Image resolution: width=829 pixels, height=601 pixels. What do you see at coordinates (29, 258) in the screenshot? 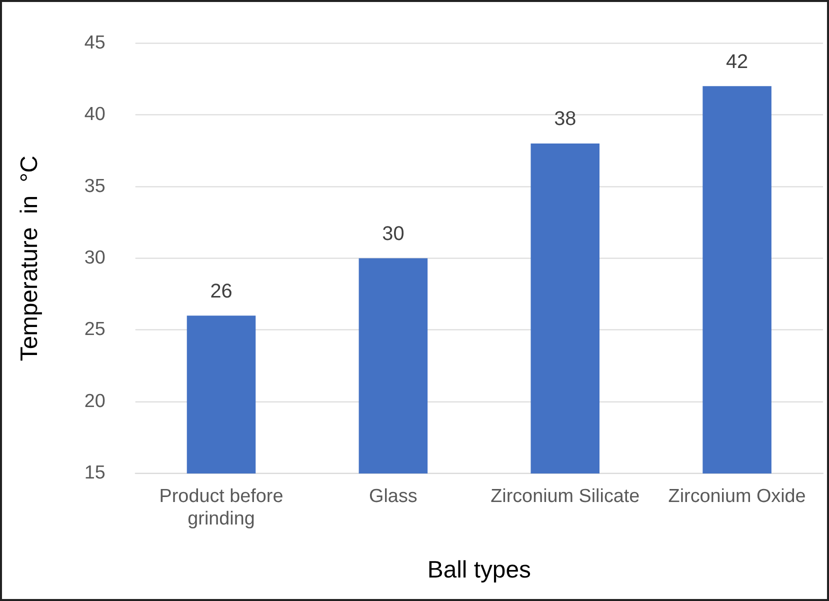
I see `y-axis-title: Temperature in °C` at bounding box center [29, 258].